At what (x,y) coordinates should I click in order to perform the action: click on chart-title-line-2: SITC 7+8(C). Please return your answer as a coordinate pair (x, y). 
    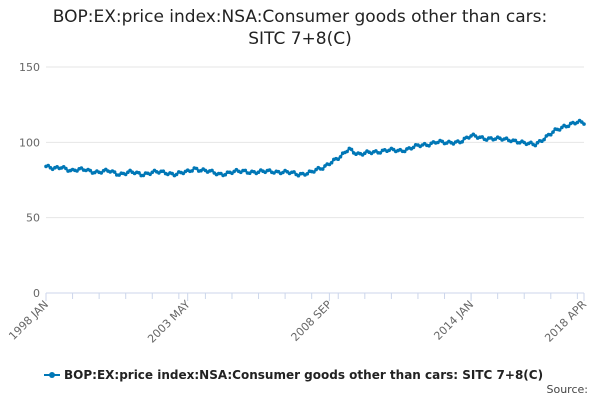
    Looking at the image, I should click on (300, 39).